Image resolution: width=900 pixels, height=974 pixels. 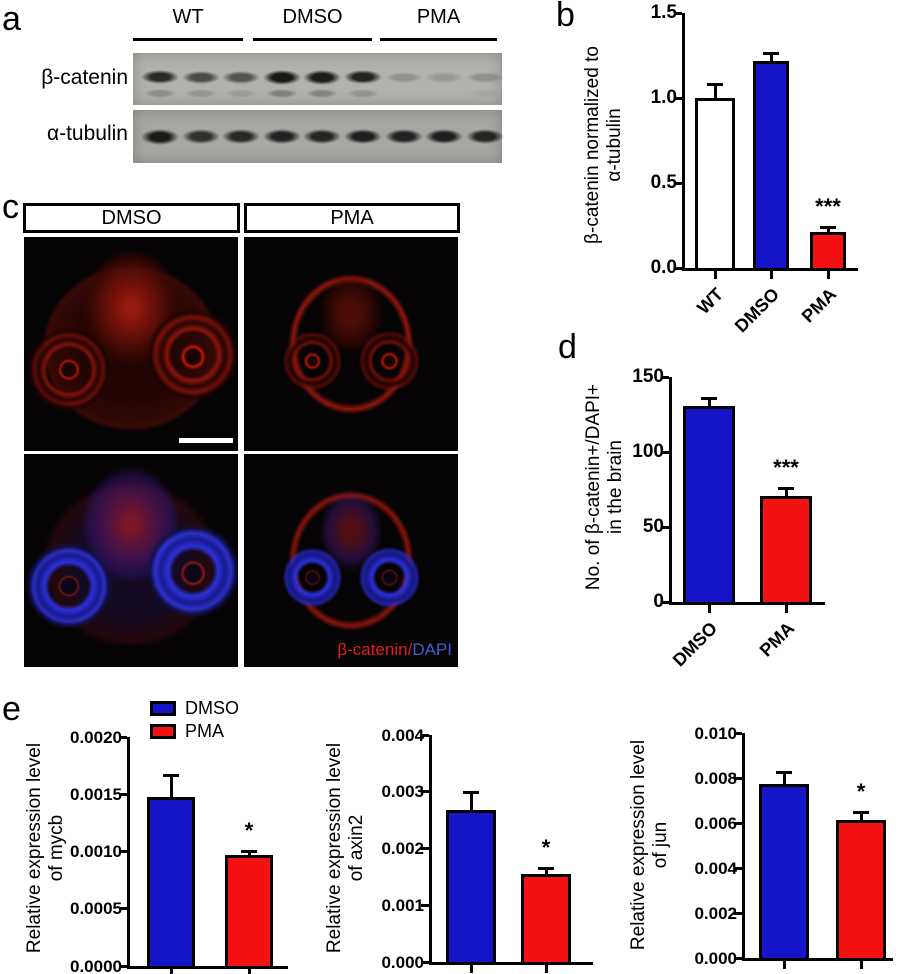 What do you see at coordinates (188, 17) in the screenshot?
I see `lane-group-label-wt: WT` at bounding box center [188, 17].